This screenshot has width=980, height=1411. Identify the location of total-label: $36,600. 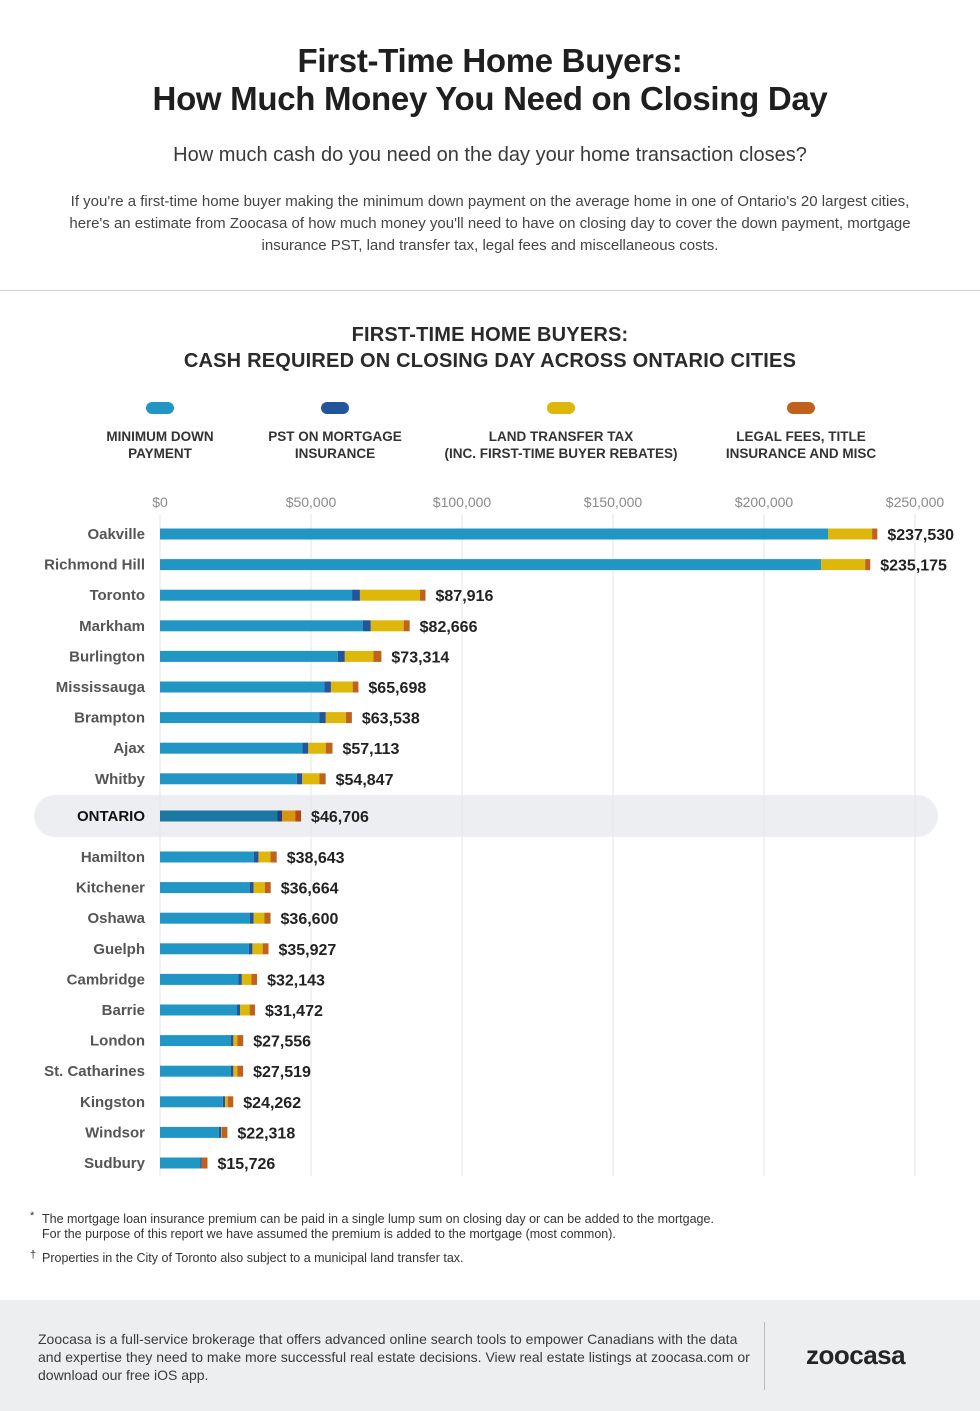
(310, 919).